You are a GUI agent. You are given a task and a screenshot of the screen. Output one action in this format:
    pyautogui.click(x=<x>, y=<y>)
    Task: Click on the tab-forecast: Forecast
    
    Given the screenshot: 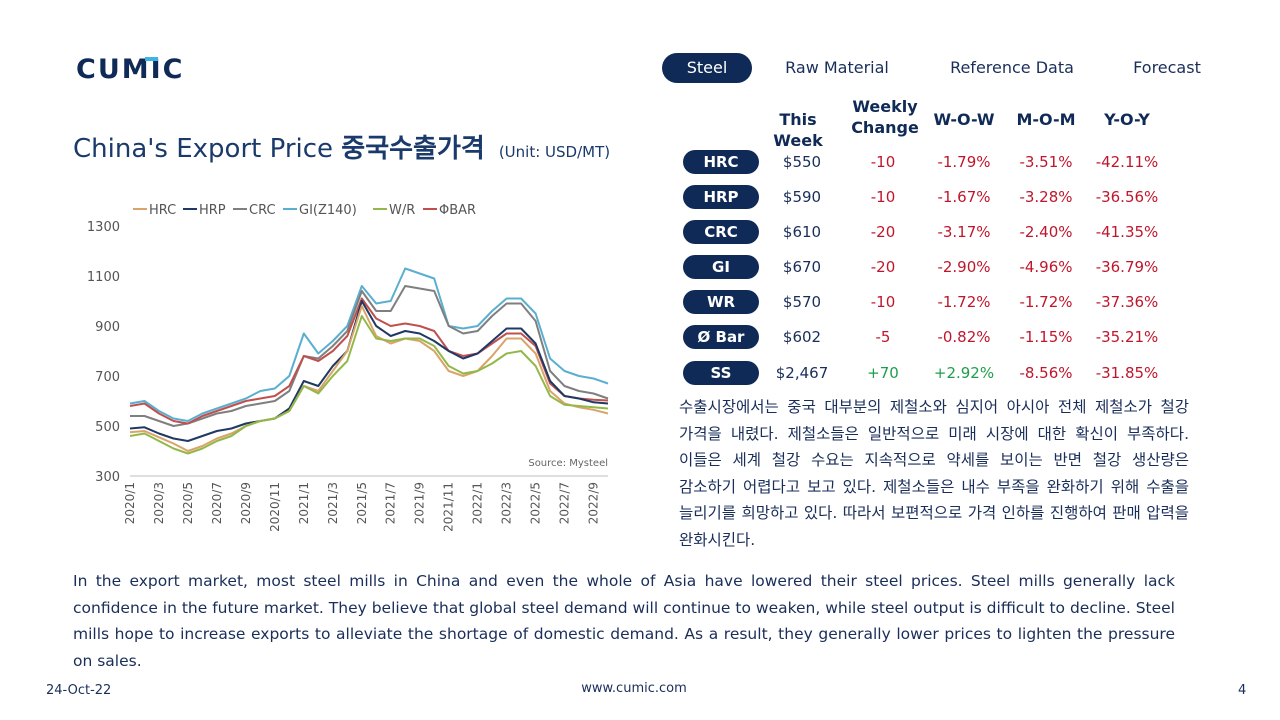 What is the action you would take?
    pyautogui.click(x=1167, y=67)
    